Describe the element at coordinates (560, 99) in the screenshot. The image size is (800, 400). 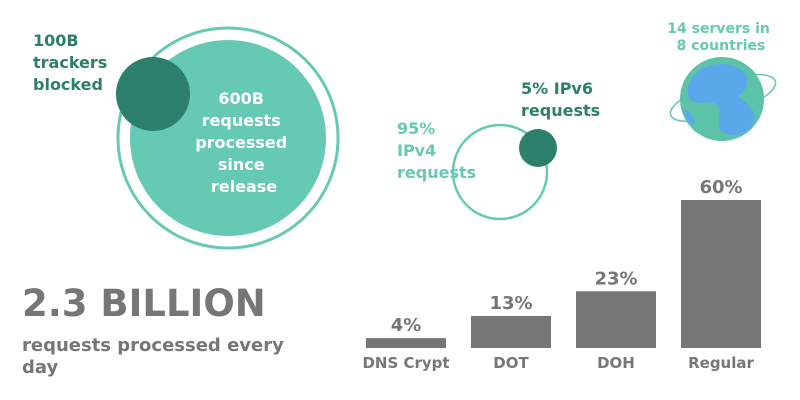
I see `ipv6-label: 5% IPv6 requests` at that location.